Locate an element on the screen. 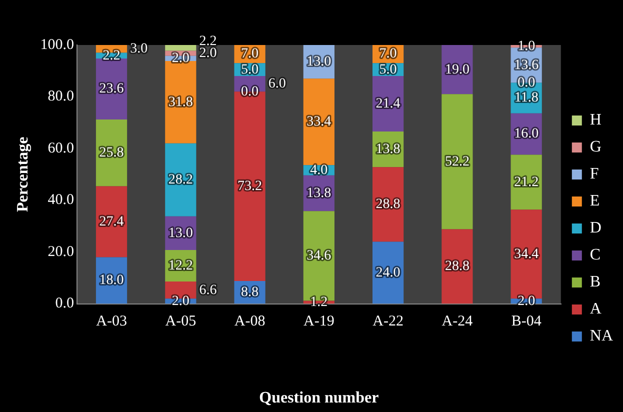 This screenshot has height=412, width=623. x-tick-label: A-03 is located at coordinates (111, 322).